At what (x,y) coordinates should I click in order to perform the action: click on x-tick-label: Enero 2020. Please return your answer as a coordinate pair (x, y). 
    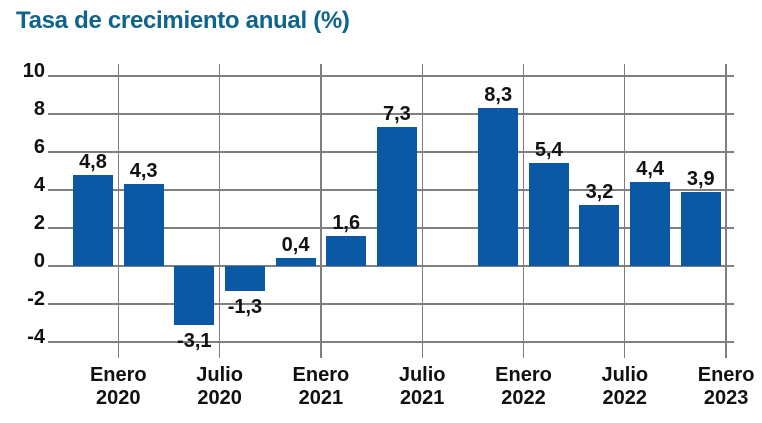
    Looking at the image, I should click on (118, 387).